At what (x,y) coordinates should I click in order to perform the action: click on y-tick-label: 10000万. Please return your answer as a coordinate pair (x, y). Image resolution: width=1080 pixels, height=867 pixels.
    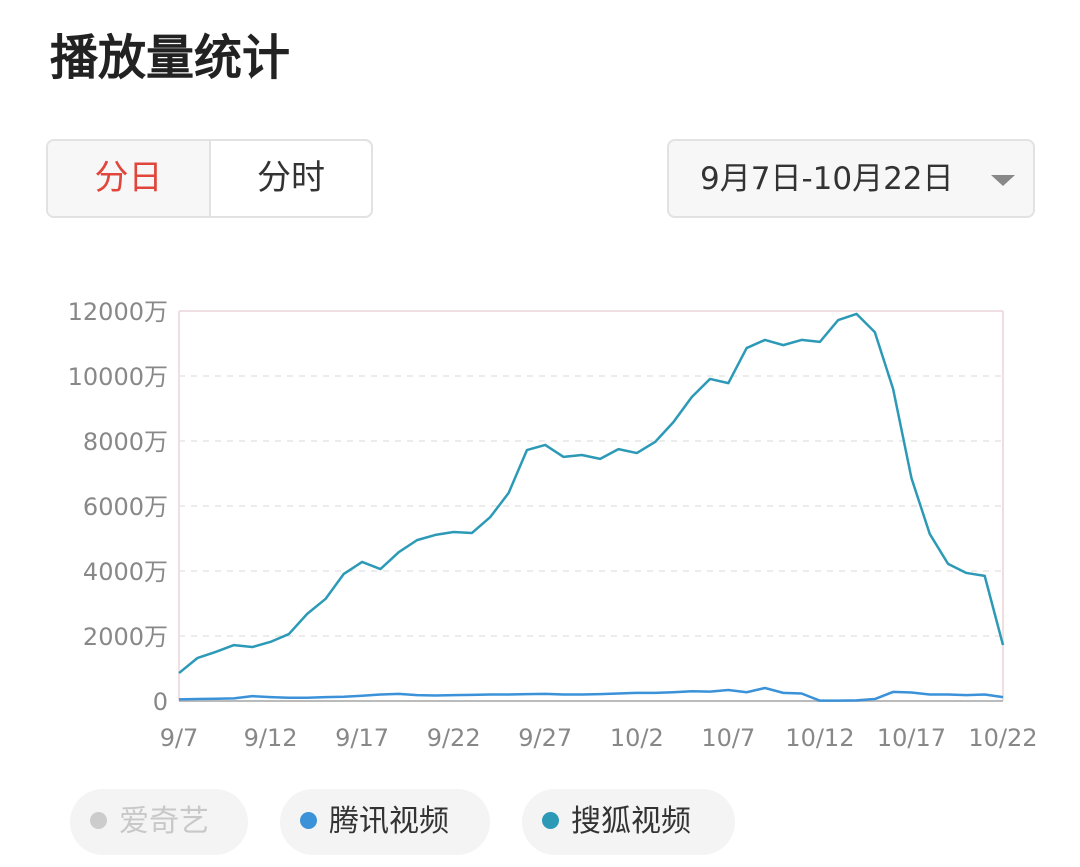
    Looking at the image, I should click on (118, 377).